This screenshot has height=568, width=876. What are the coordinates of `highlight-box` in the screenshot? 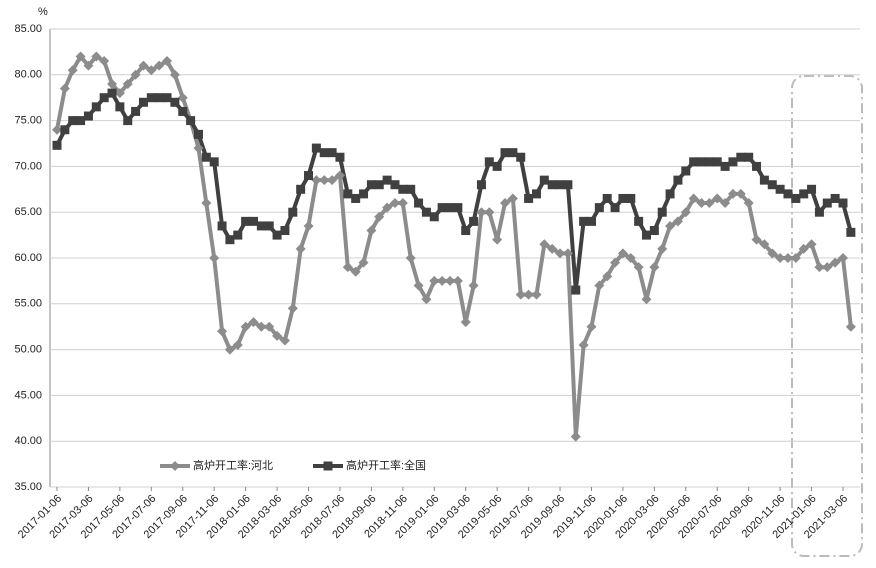 It's located at (827, 316).